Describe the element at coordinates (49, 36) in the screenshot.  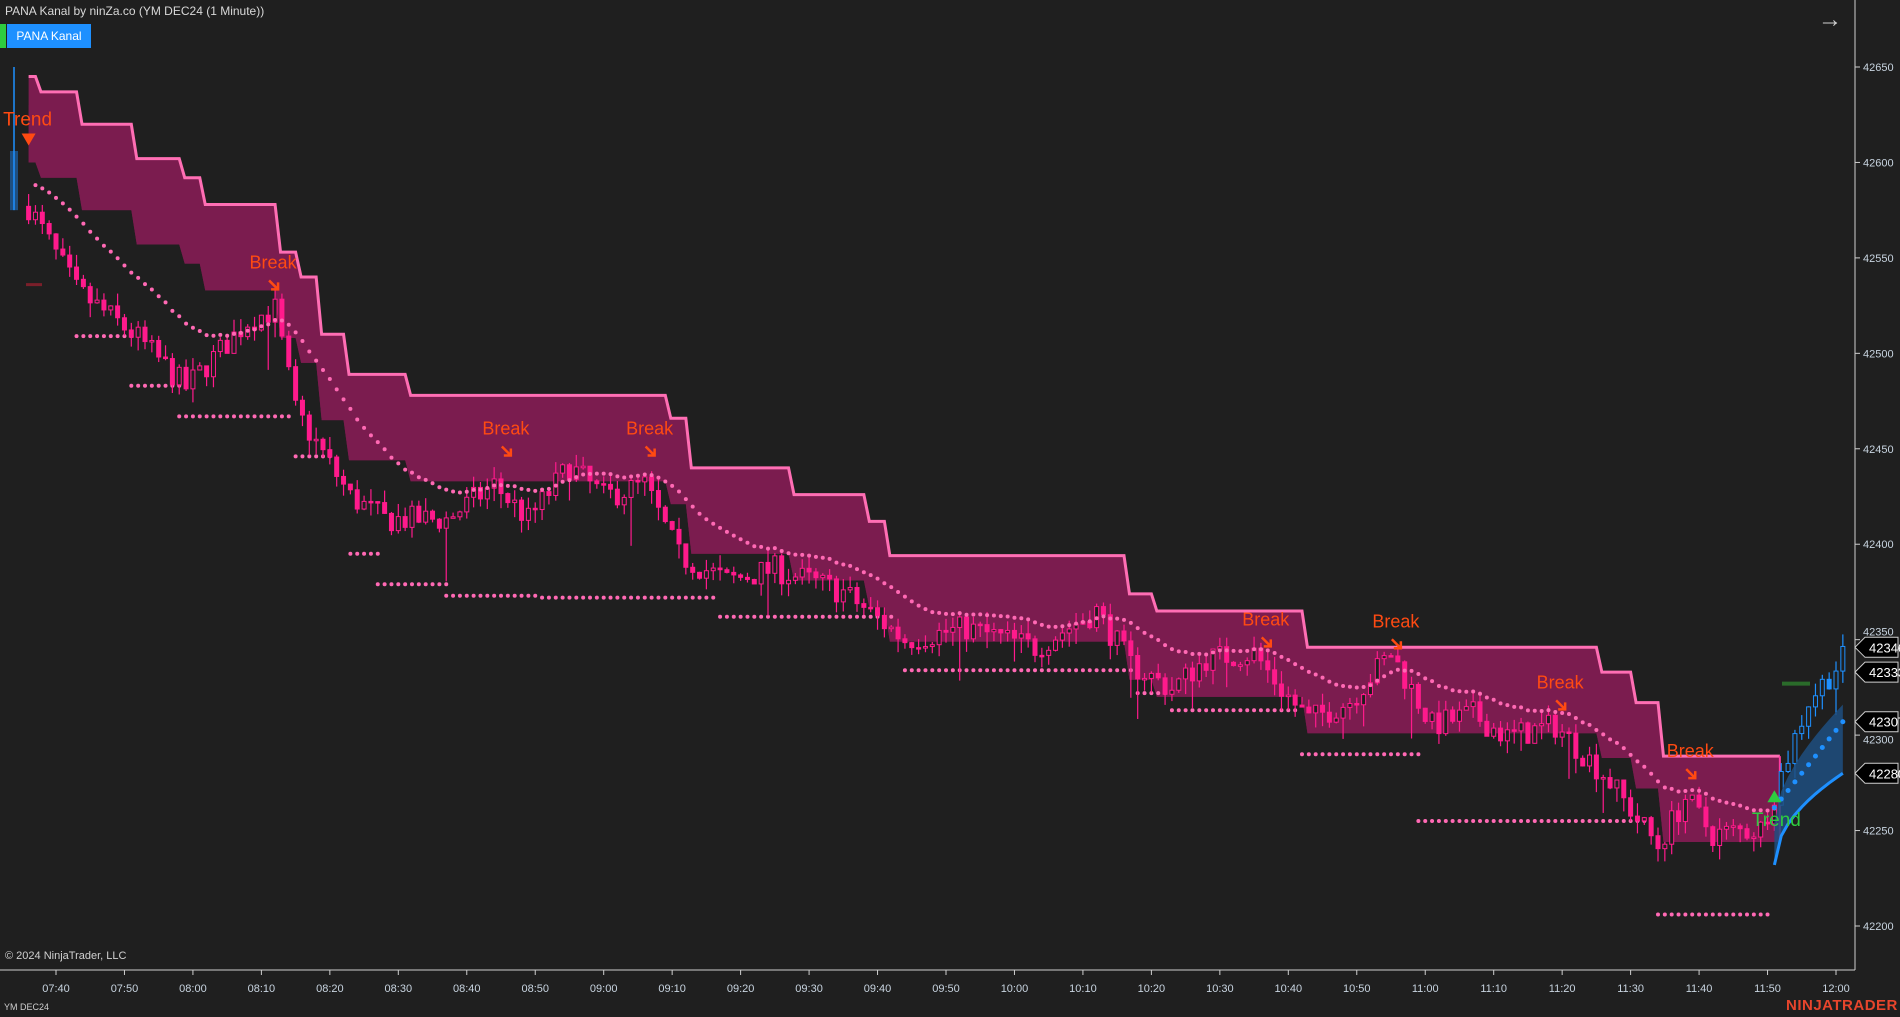
I see `pana-kanal-indicator-button: PANA Kanal` at that location.